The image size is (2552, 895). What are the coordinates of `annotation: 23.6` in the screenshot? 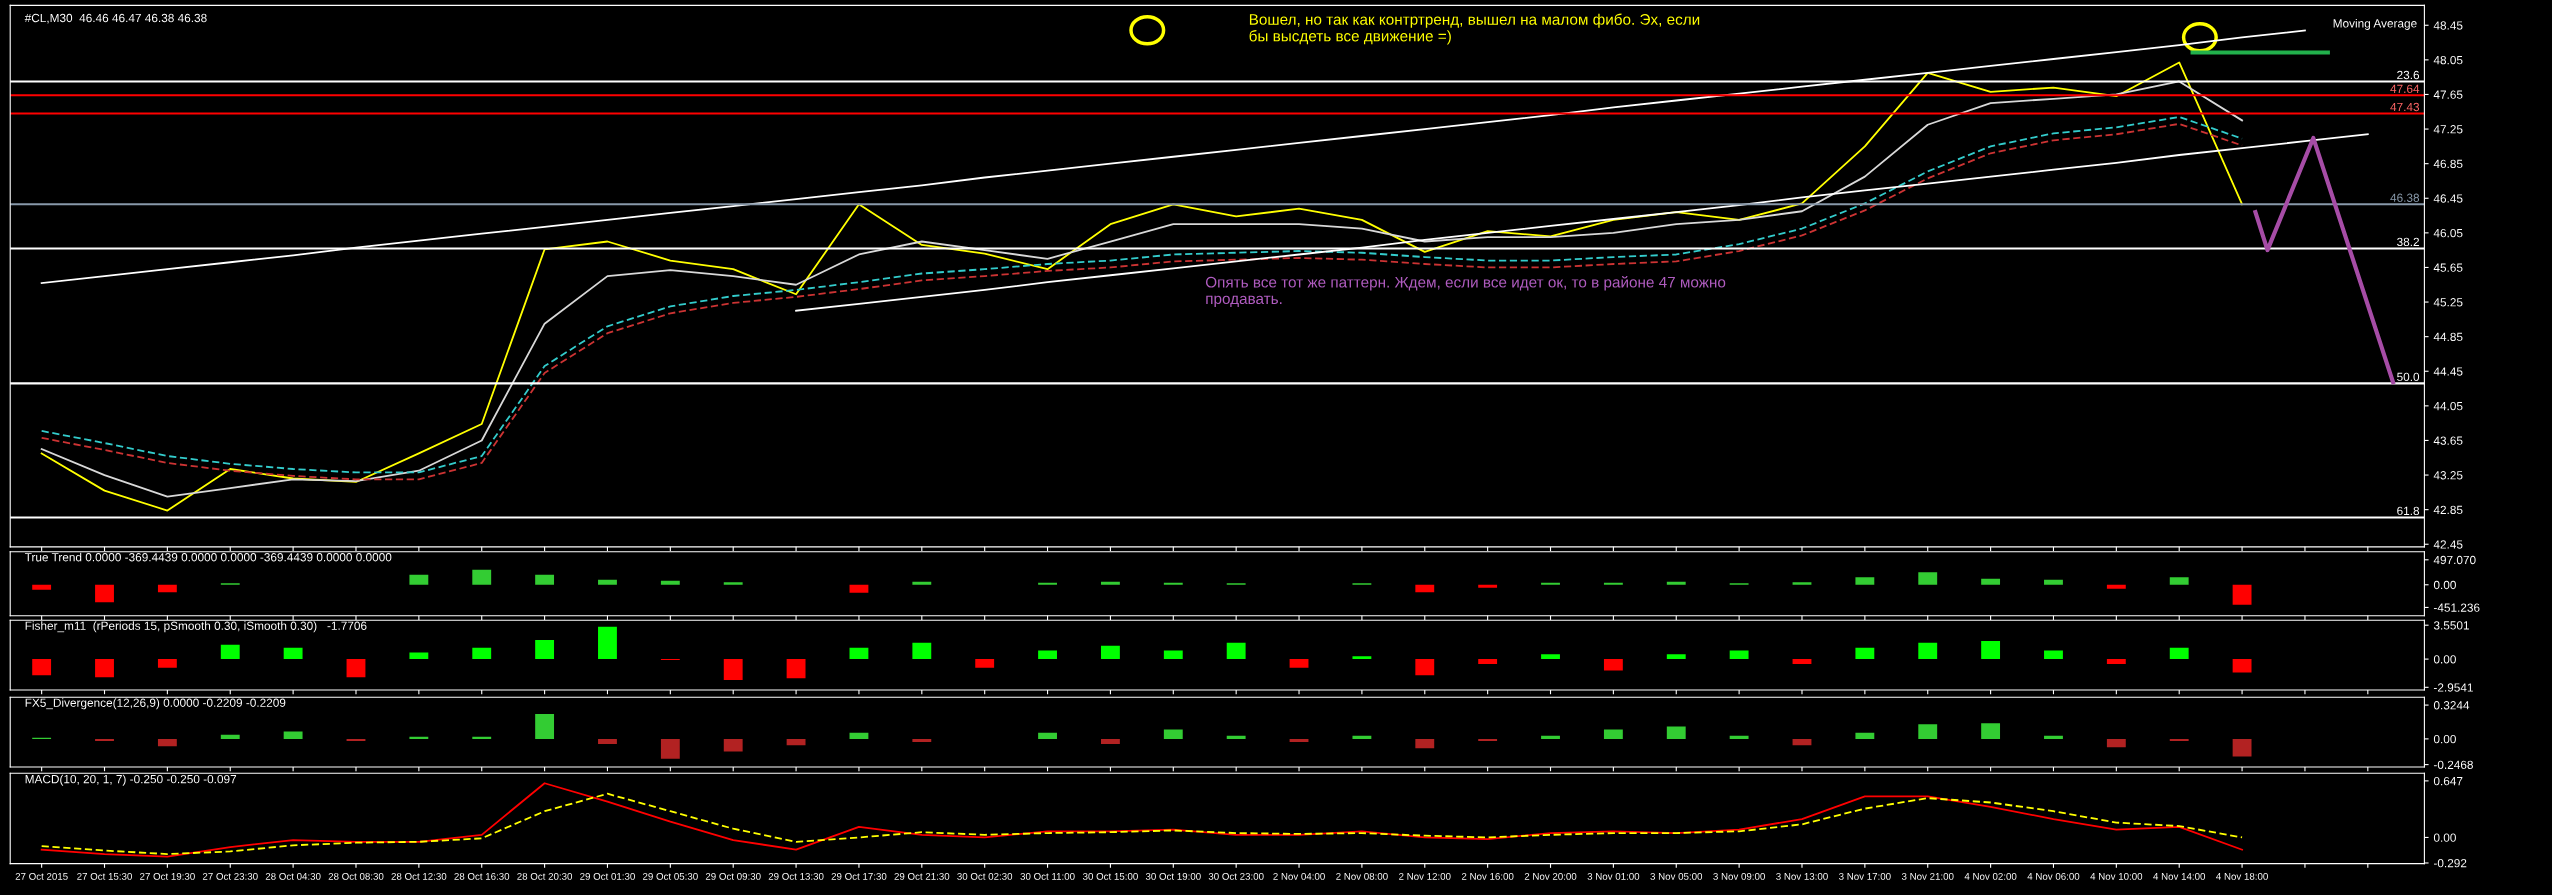 It's located at (2408, 75).